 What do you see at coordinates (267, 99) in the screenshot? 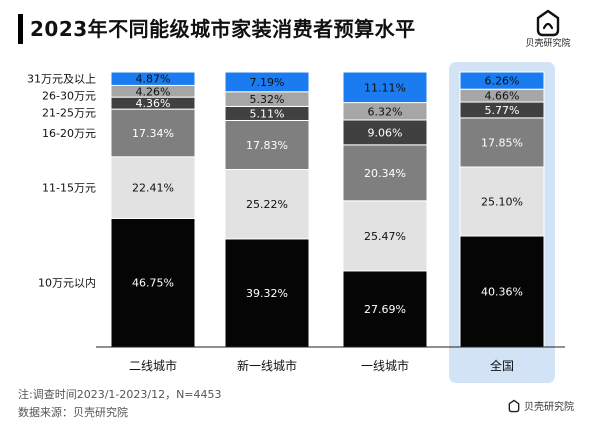
I see `data-label: 5.32%` at bounding box center [267, 99].